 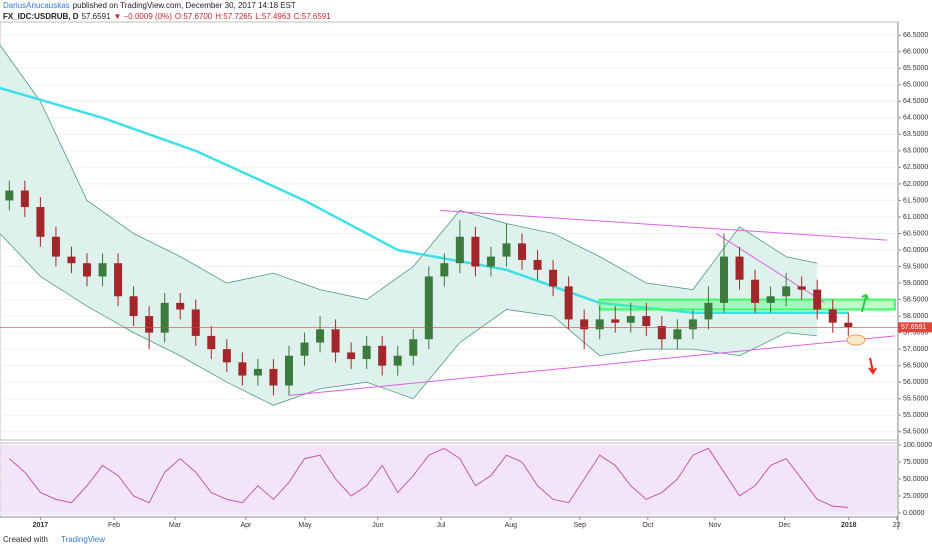 I want to click on x-tick-label: May, so click(x=305, y=525).